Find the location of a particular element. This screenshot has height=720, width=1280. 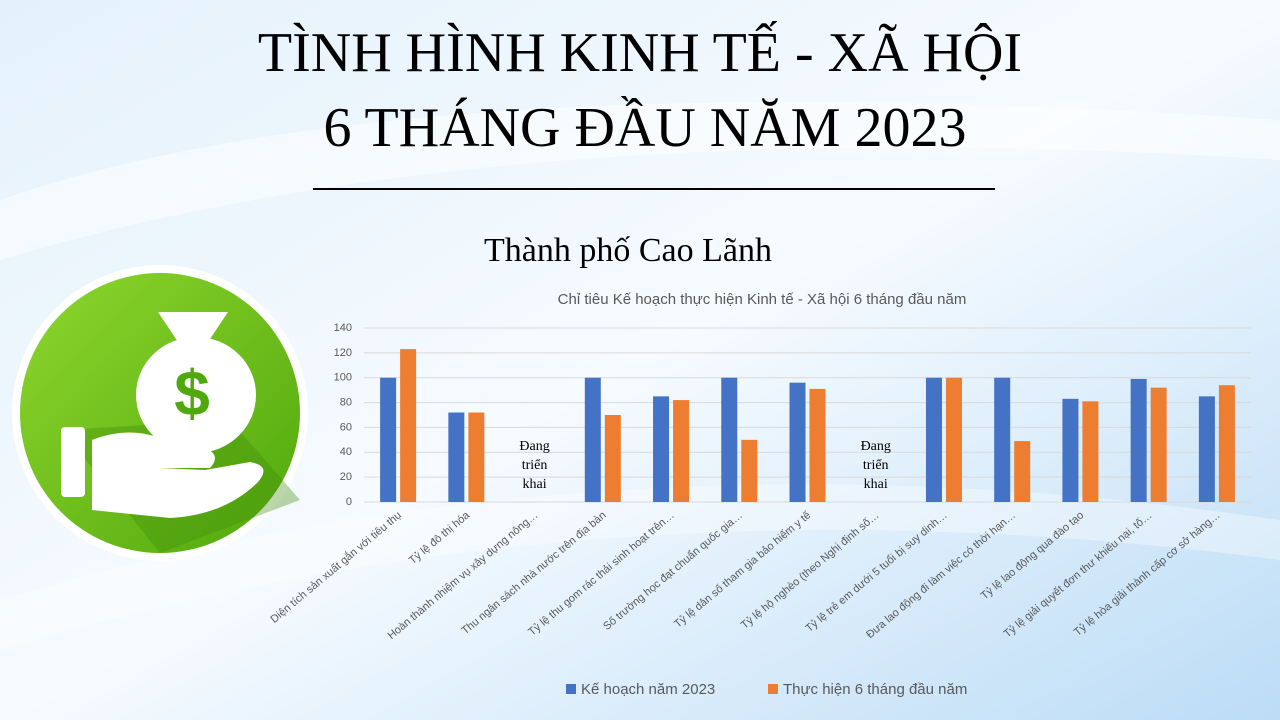

title-line: 6 THÁNG ĐẦU NĂM 2023 is located at coordinates (645, 127).